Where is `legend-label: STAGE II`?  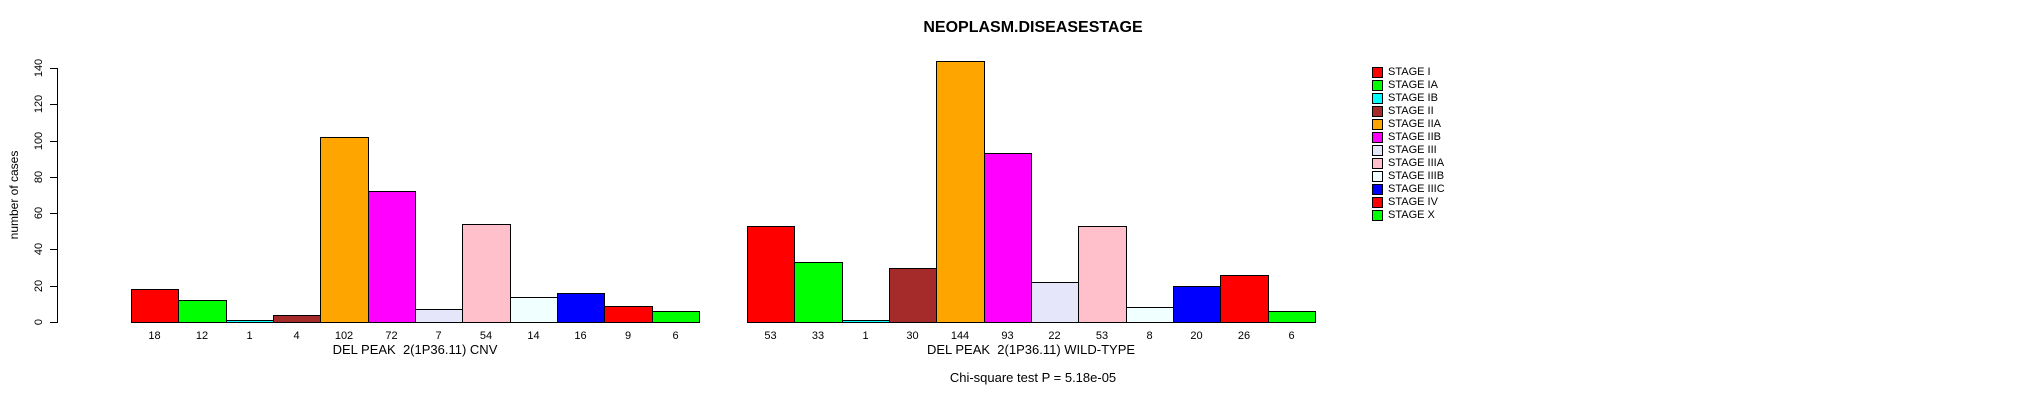
legend-label: STAGE II is located at coordinates (1411, 111).